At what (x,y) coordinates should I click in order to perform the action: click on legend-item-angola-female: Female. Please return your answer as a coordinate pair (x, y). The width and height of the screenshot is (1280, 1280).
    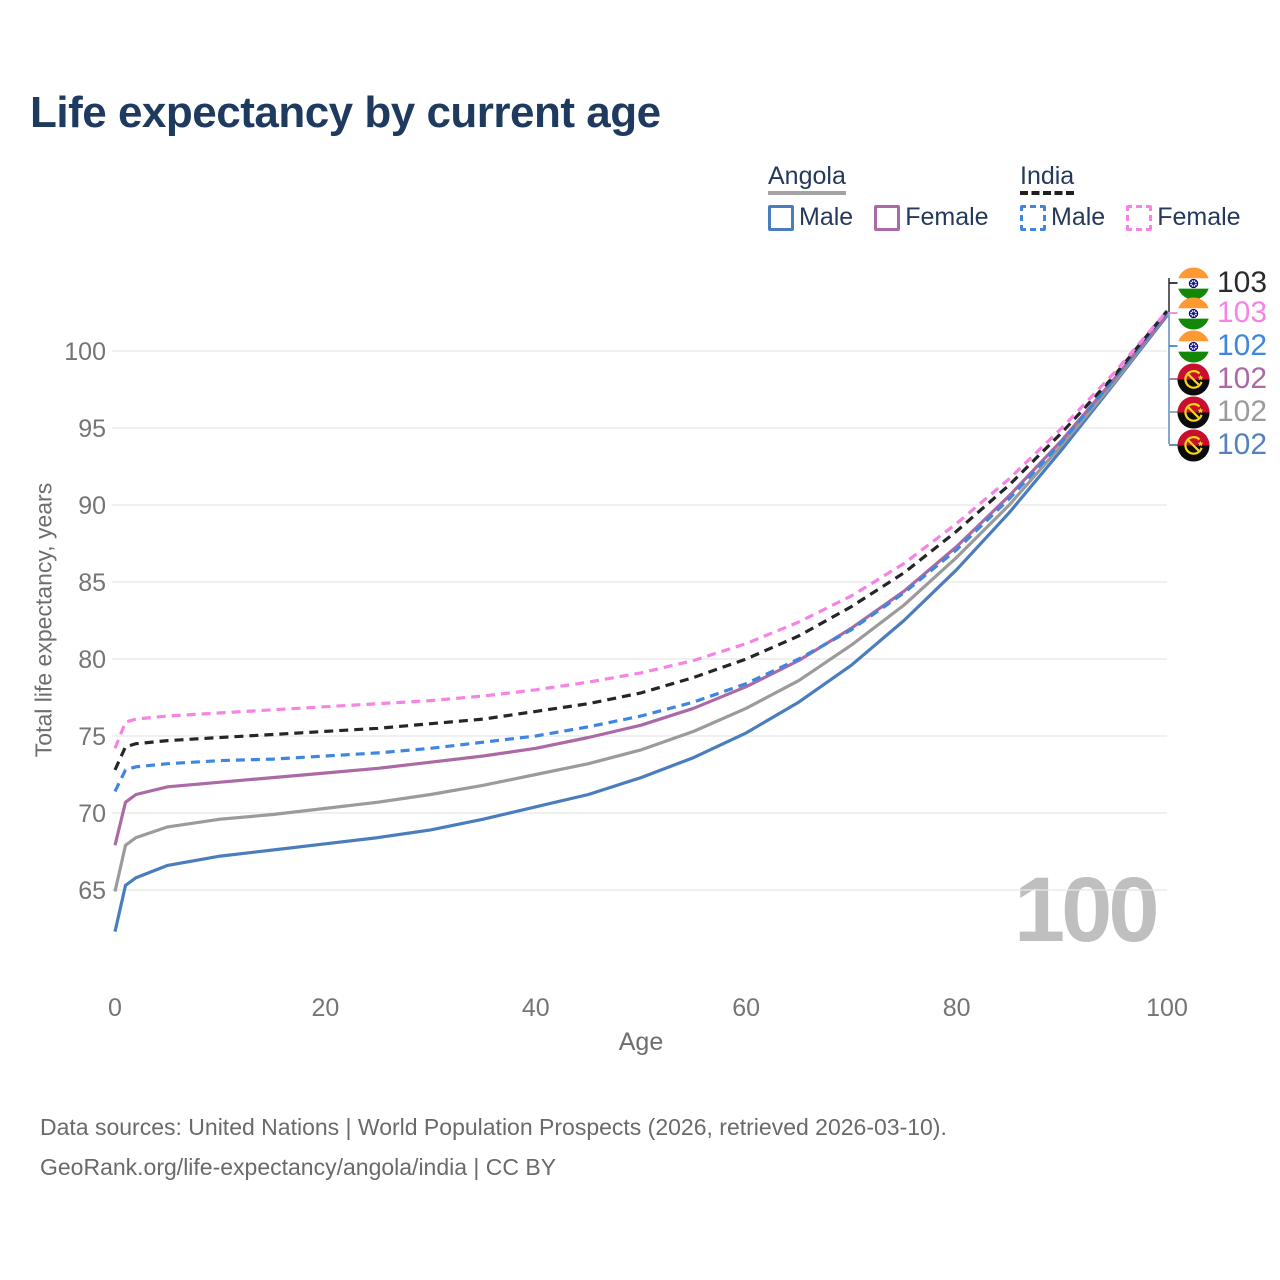
    Looking at the image, I should click on (931, 217).